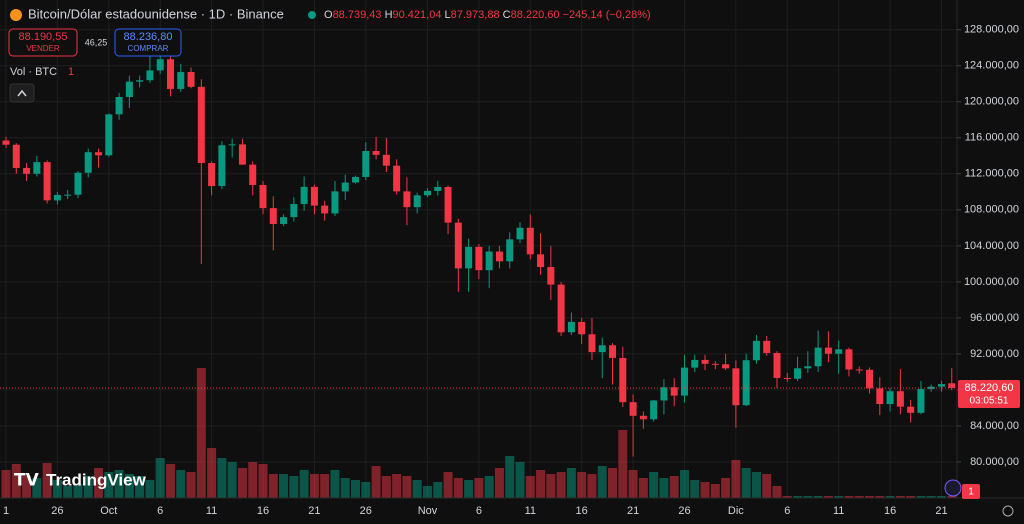 This screenshot has height=524, width=1024. Describe the element at coordinates (994, 426) in the screenshot. I see `y-tick-label: 84.000,00` at that location.